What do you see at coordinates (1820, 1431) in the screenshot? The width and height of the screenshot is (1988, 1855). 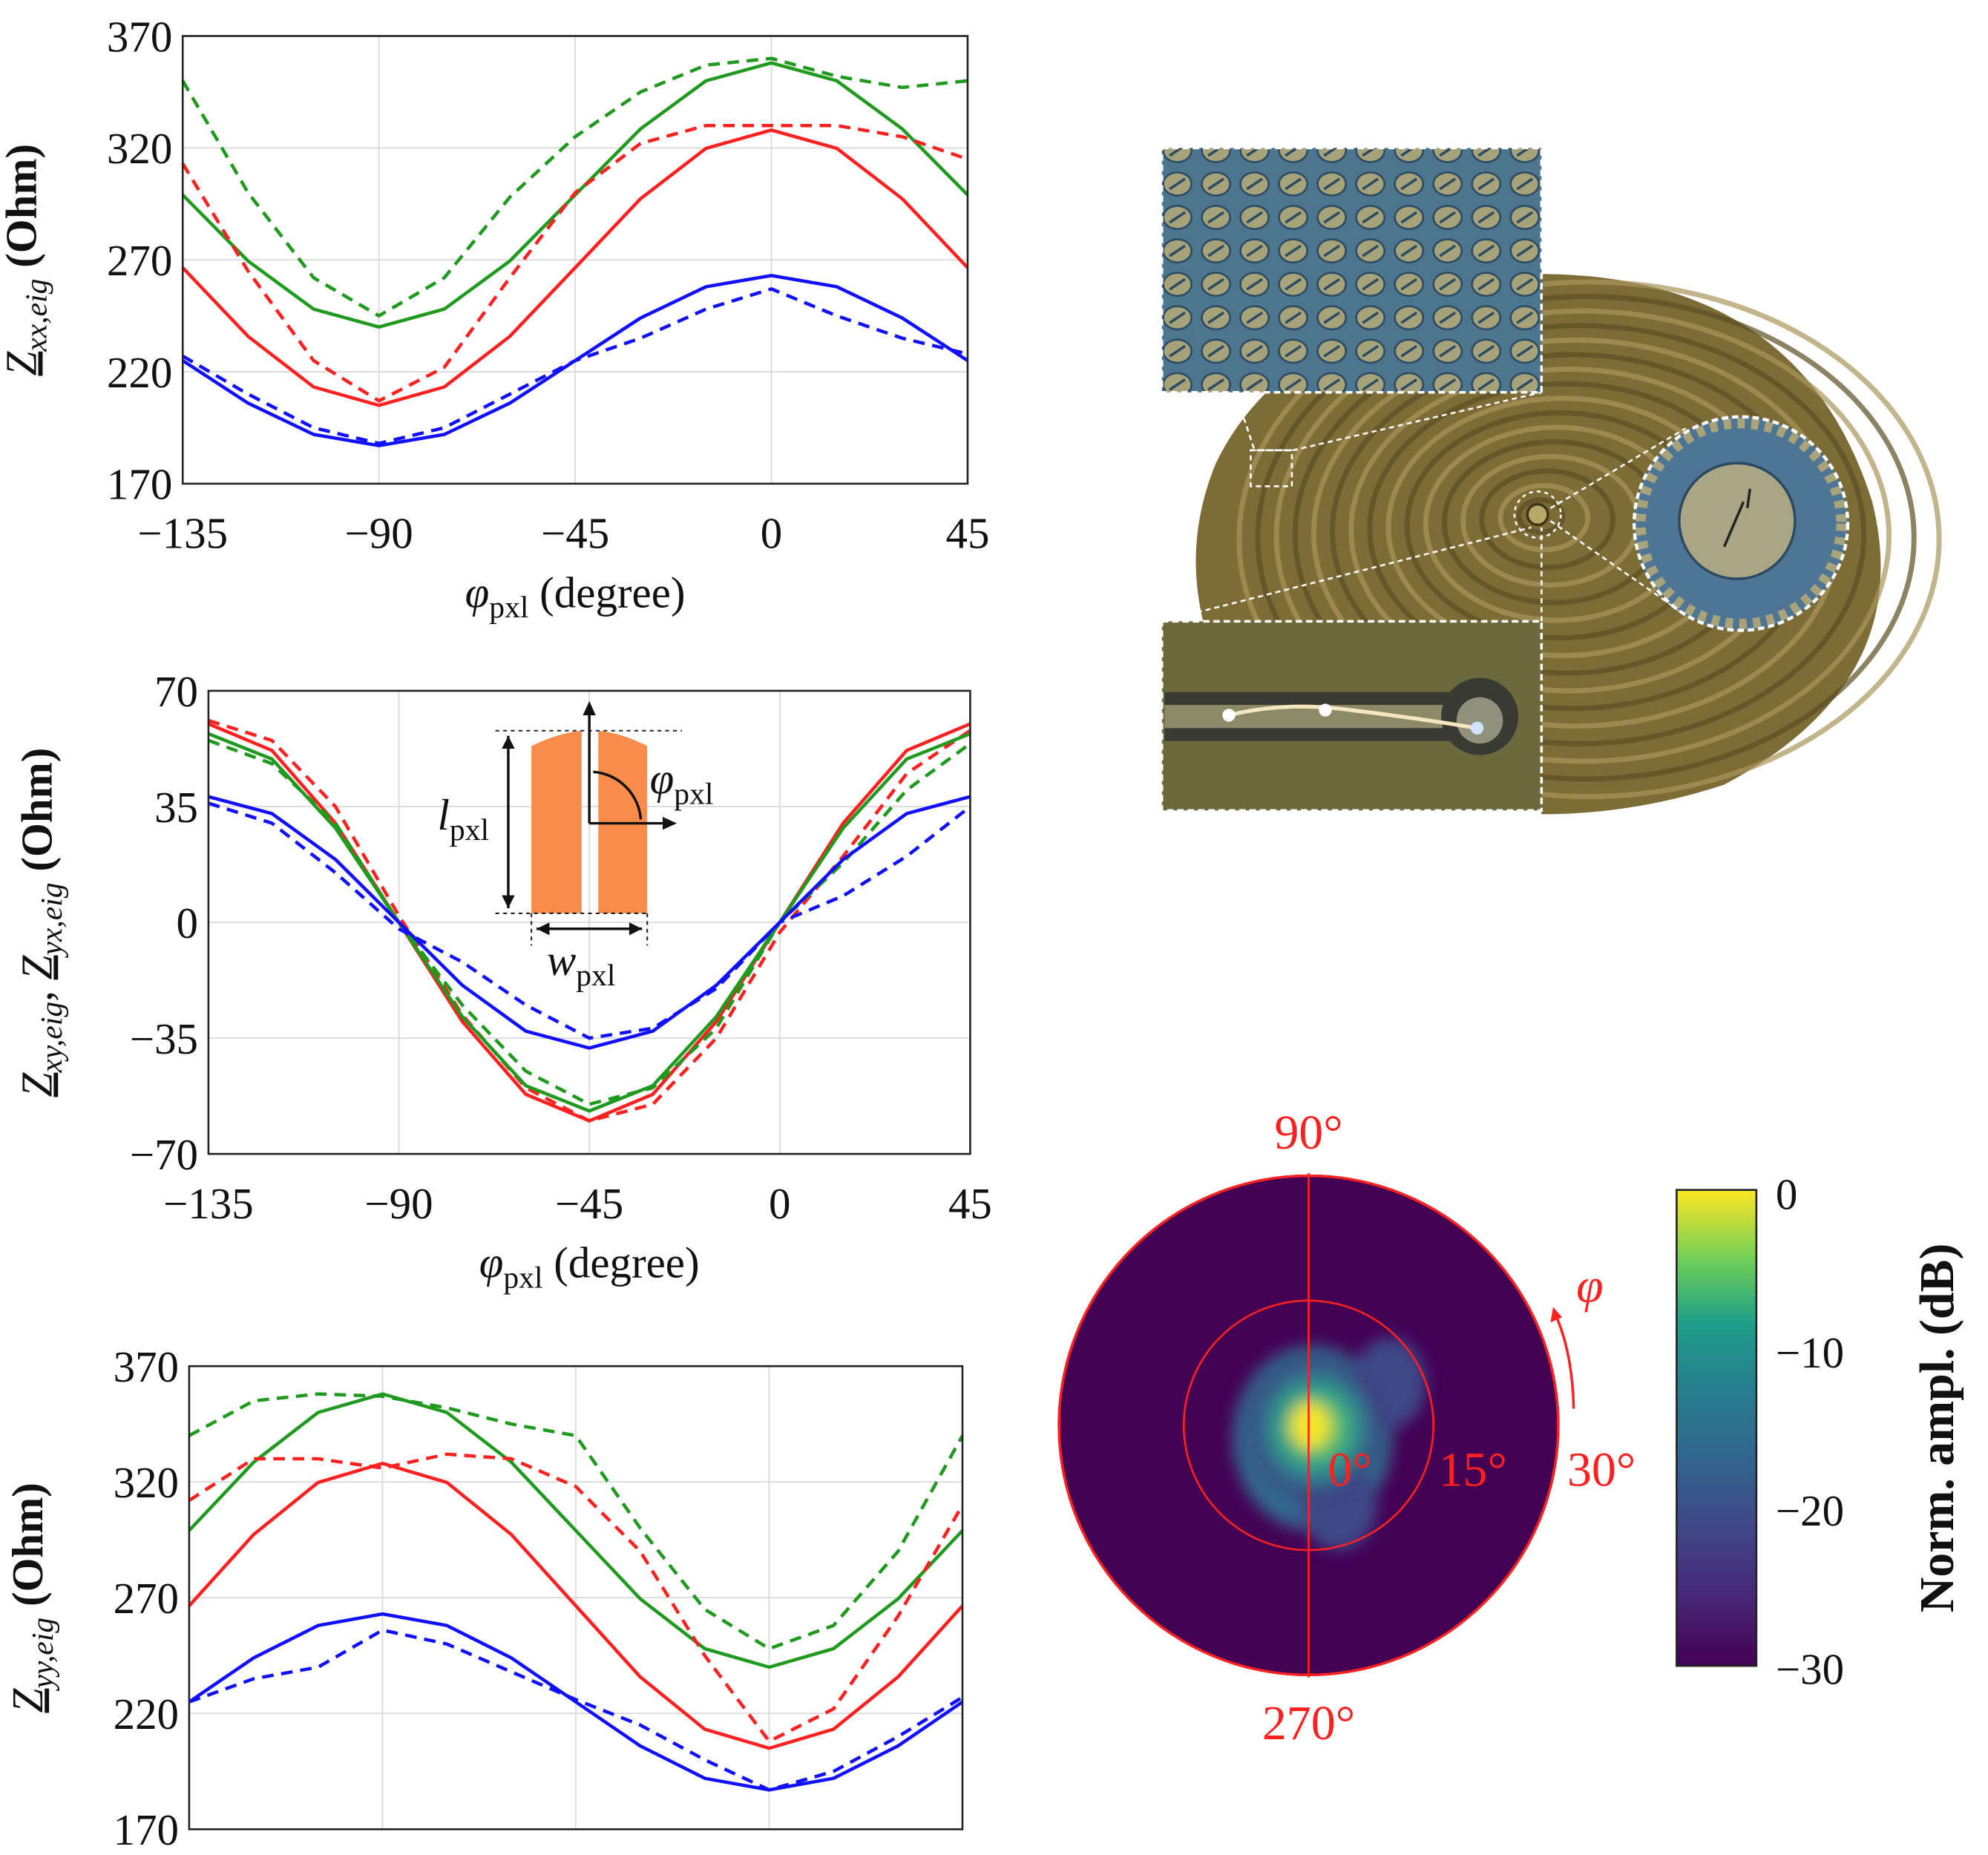 I see `colorbar: 0 −10 −20 −30 Norm. ampl. (dB)` at bounding box center [1820, 1431].